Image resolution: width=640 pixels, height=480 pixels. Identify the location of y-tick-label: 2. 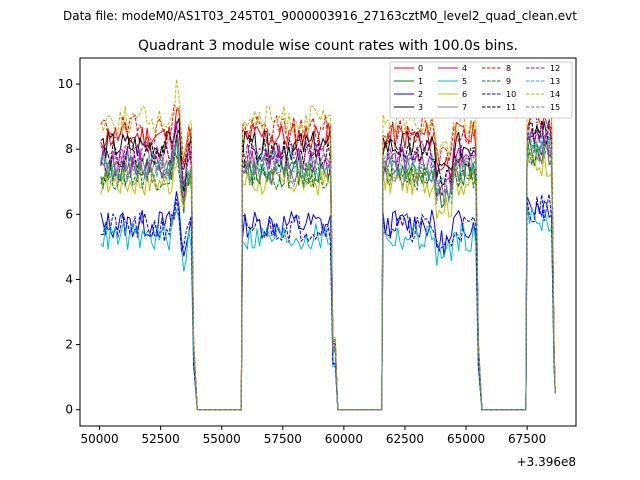
(69, 345).